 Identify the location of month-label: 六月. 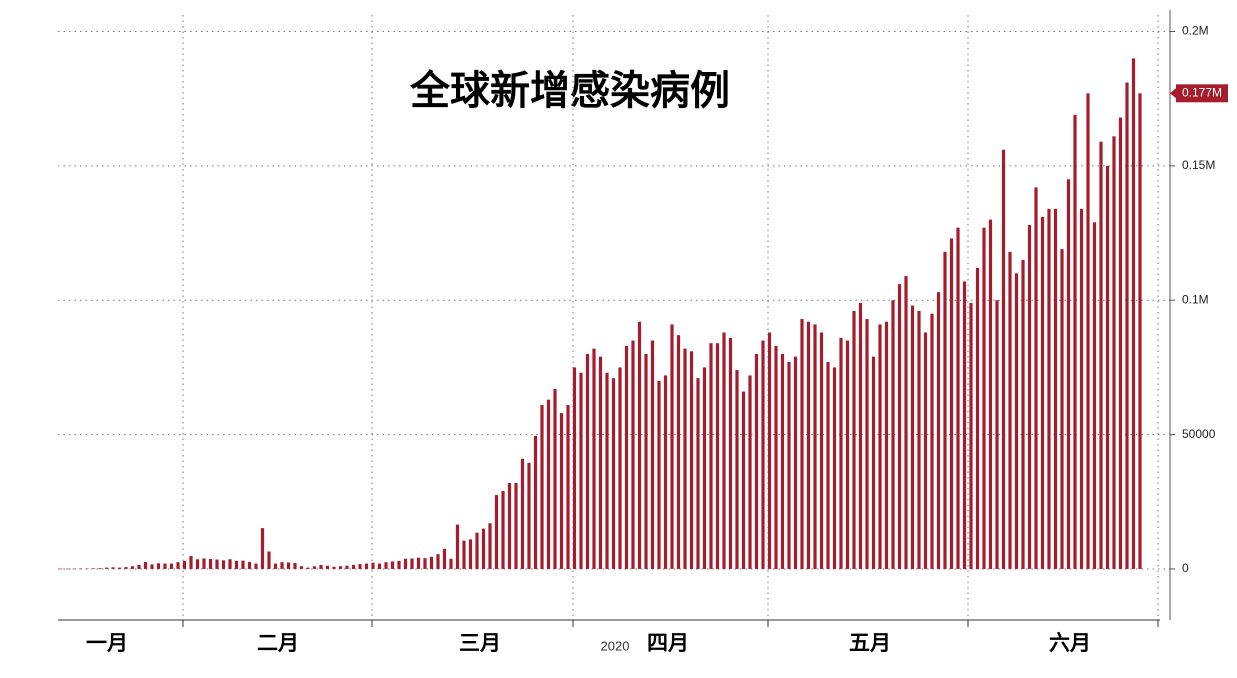
(1070, 643).